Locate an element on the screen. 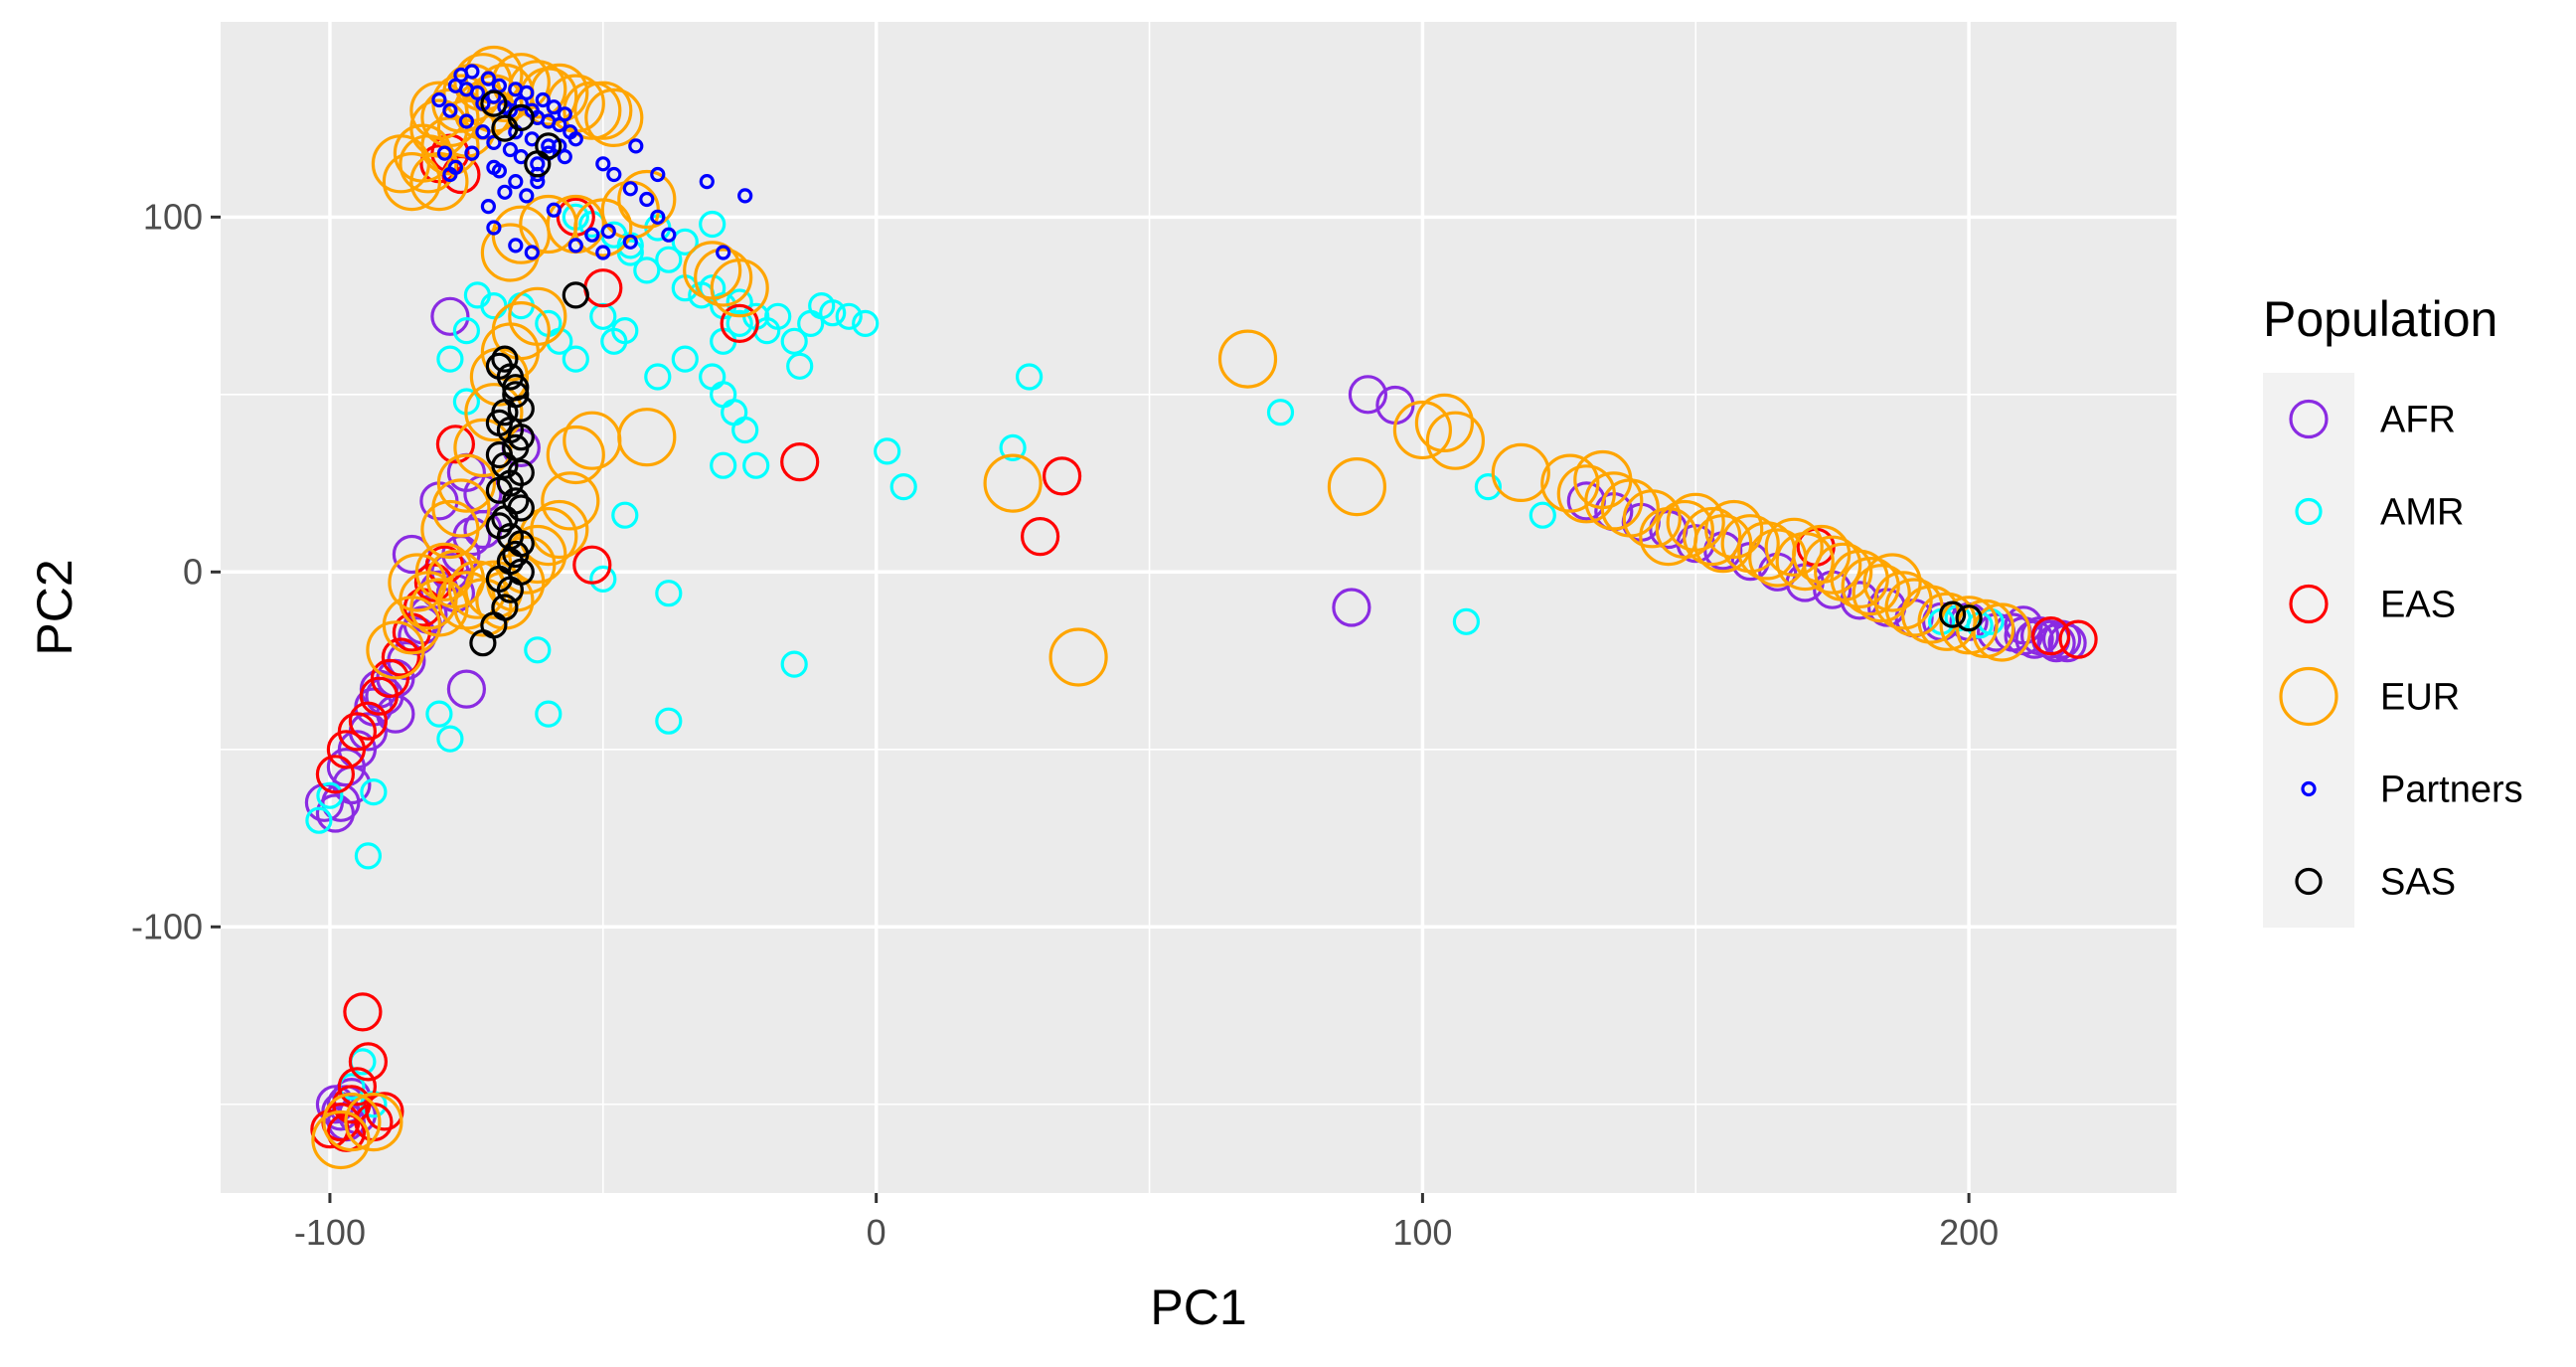 This screenshot has height=1367, width=2576. legend-entry-eas: EAS is located at coordinates (2372, 605).